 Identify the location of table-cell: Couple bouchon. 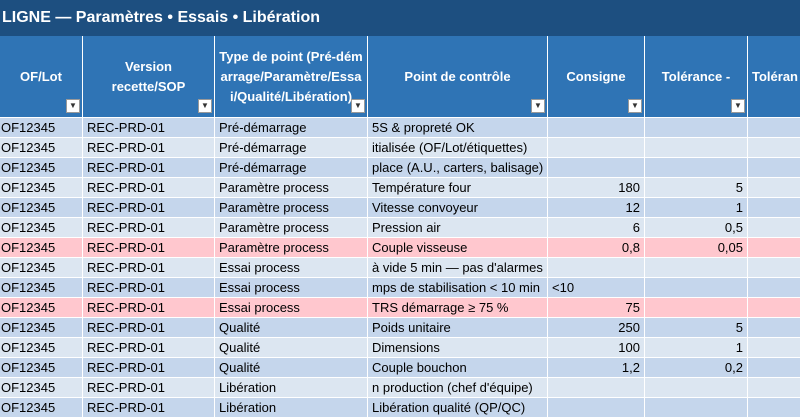
(458, 368).